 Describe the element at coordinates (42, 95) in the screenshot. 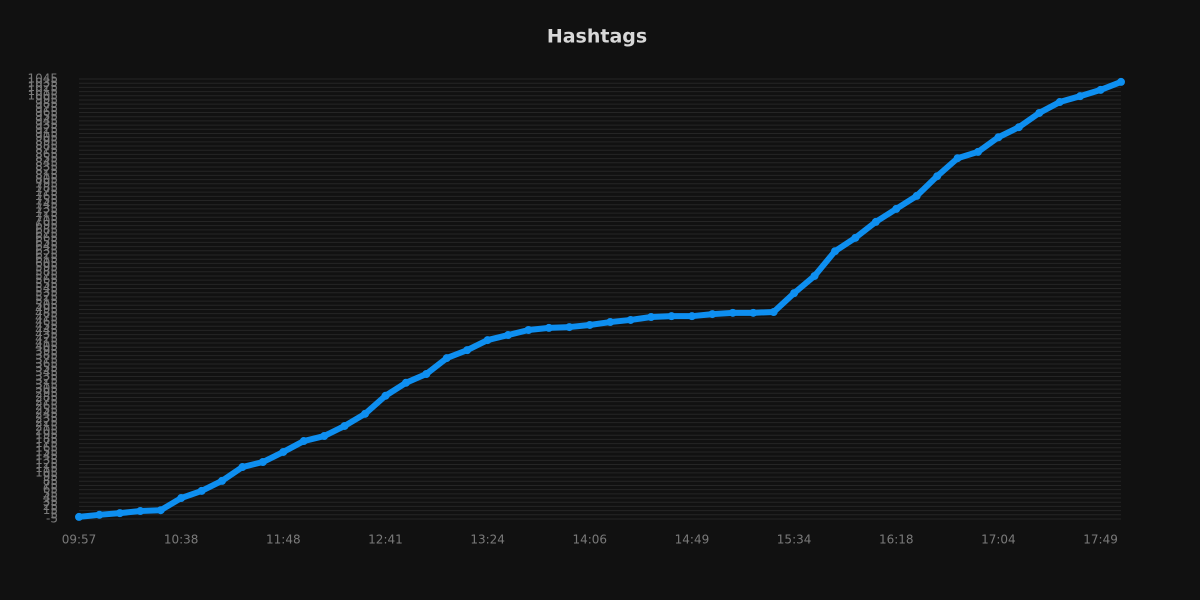

I see `y-tick-label: 1005` at that location.